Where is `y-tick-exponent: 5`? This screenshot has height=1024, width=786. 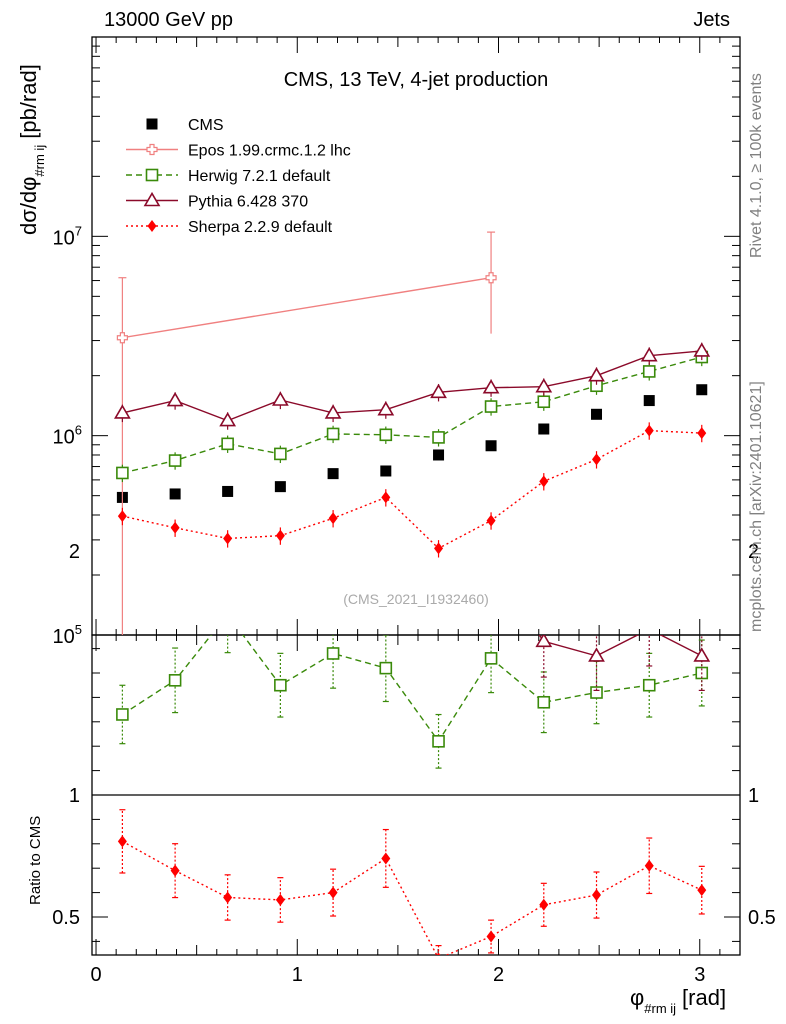
y-tick-exponent: 5 is located at coordinates (78, 629).